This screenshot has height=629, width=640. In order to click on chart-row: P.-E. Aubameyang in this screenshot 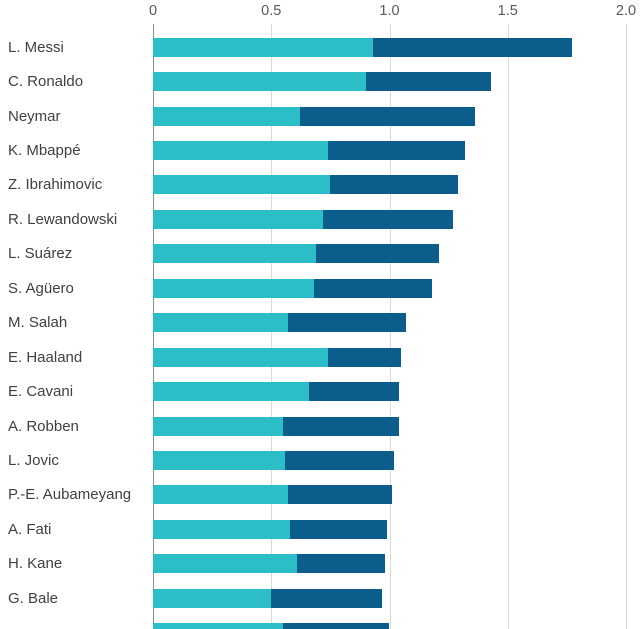, I will do `click(320, 495)`.